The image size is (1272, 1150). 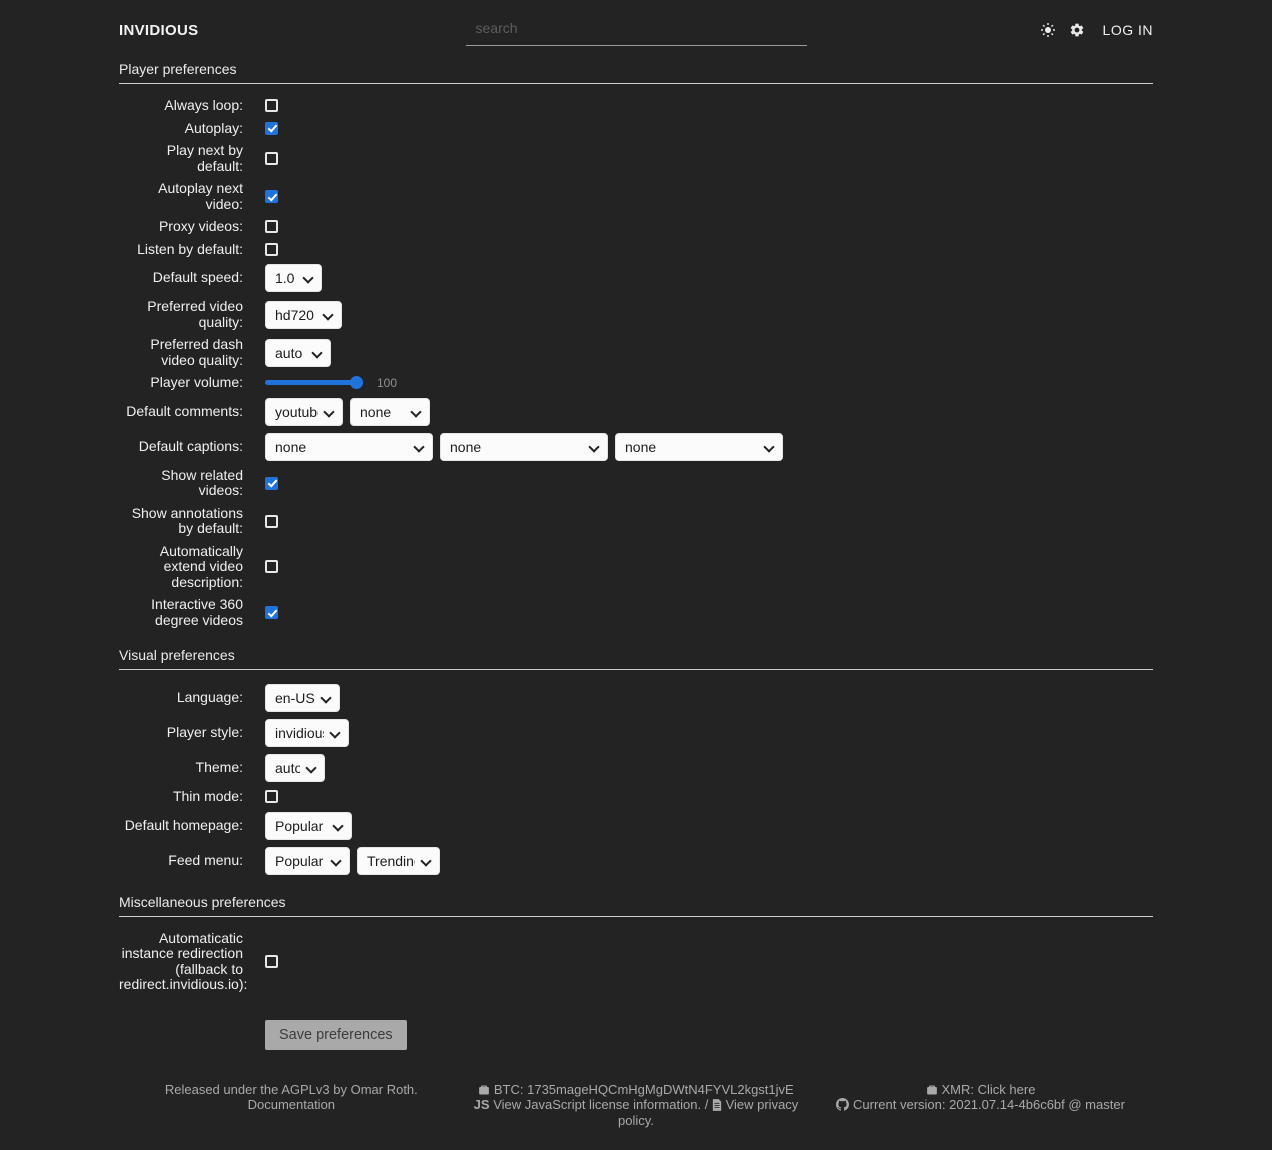 I want to click on document-icon, so click(x=717, y=1105).